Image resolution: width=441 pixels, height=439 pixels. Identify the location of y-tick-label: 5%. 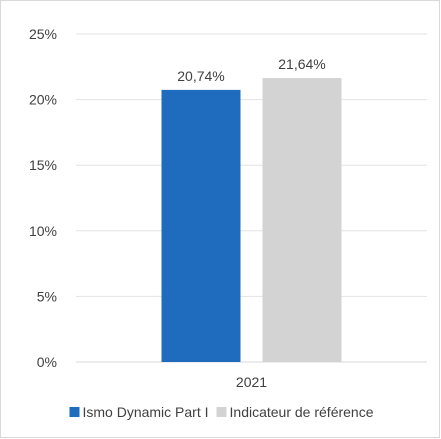
(47, 296).